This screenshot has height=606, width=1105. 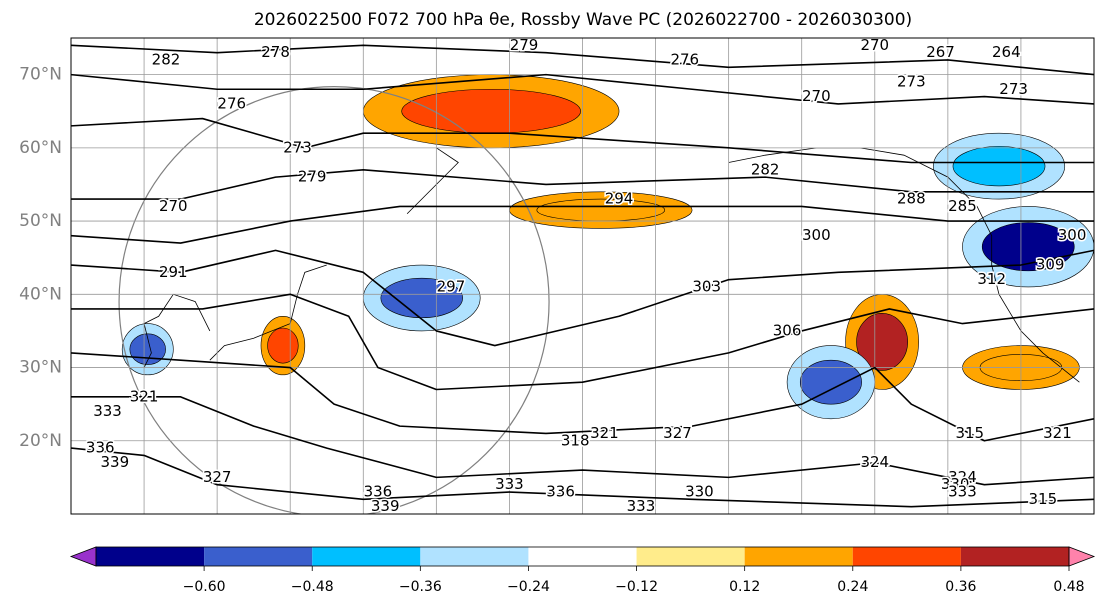 I want to click on contour-label: 297, so click(x=451, y=286).